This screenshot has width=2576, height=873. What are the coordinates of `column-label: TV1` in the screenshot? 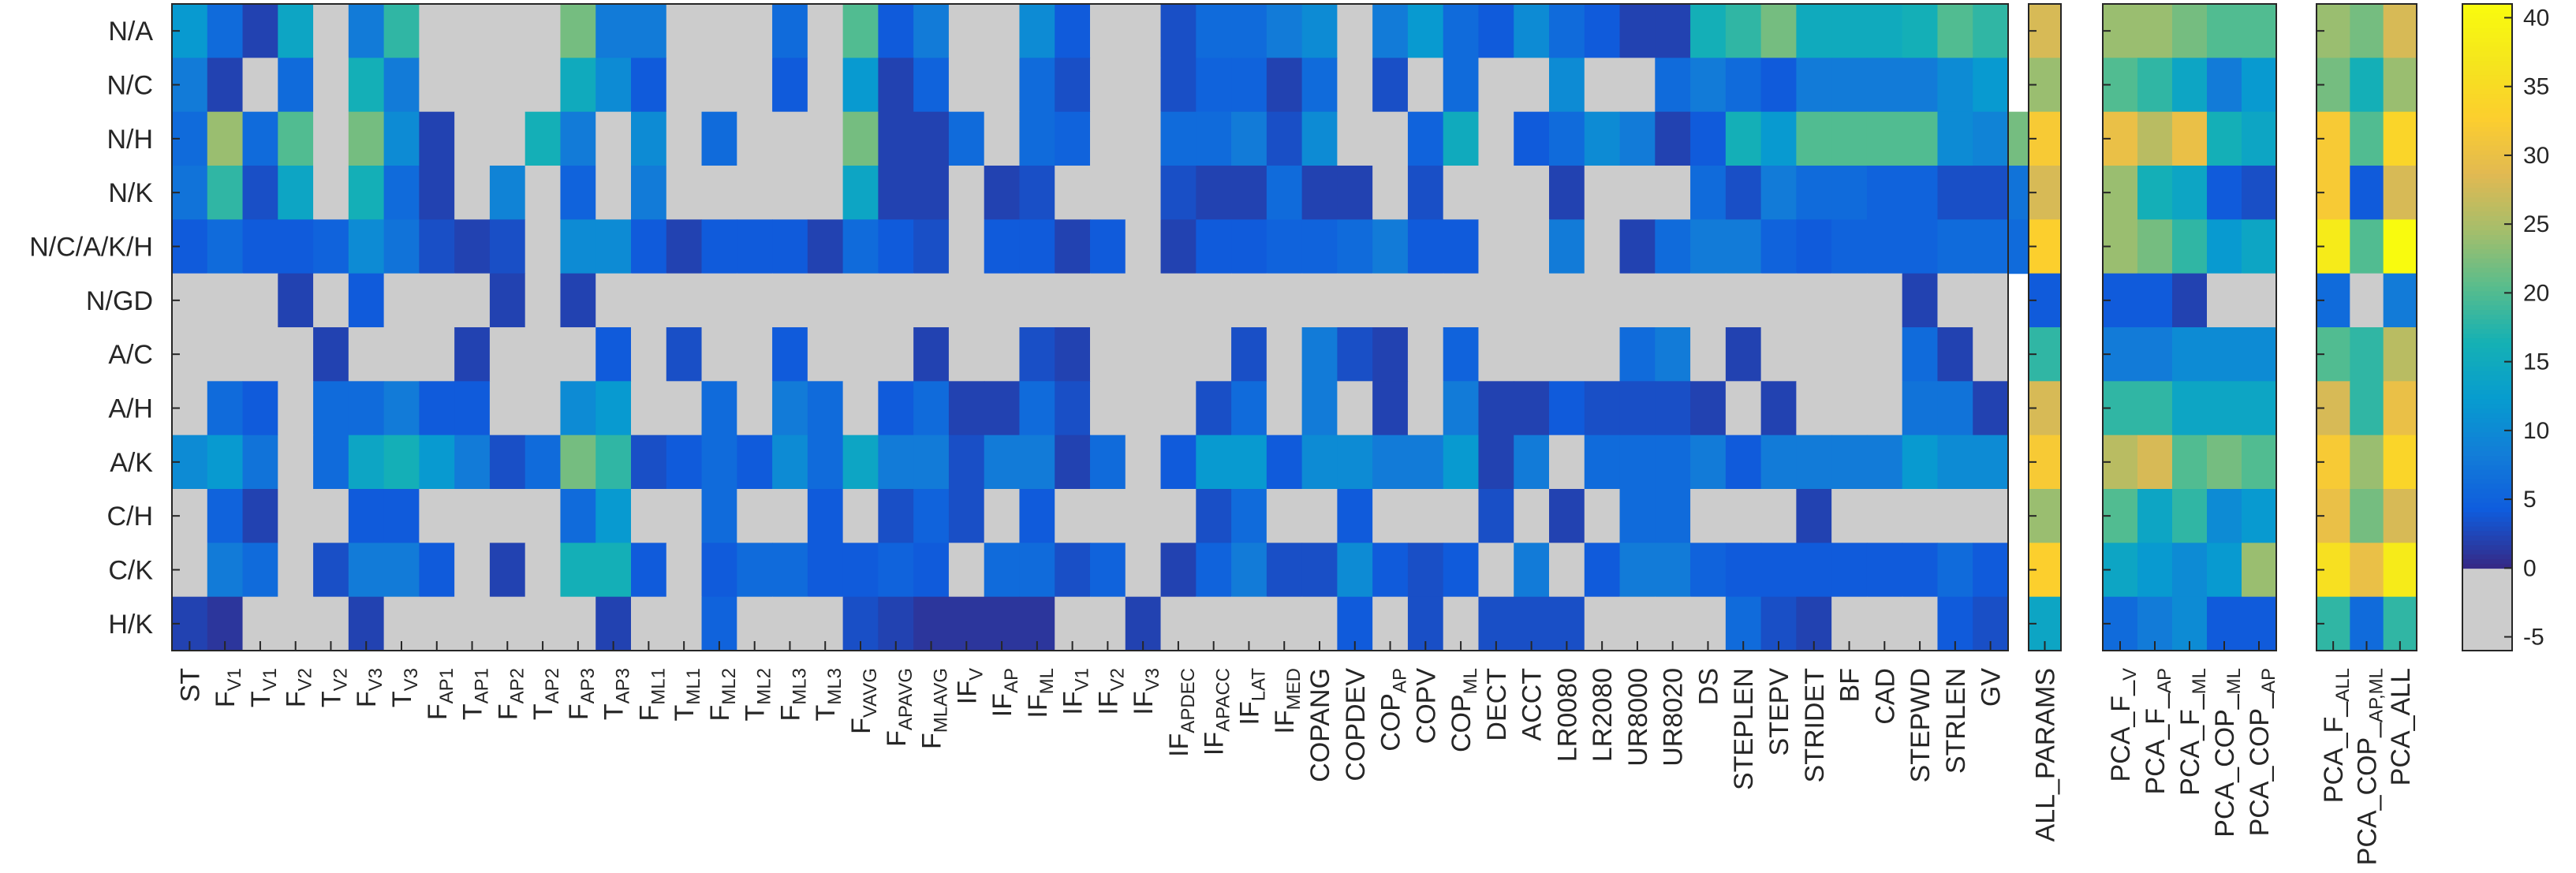 It's located at (263, 687).